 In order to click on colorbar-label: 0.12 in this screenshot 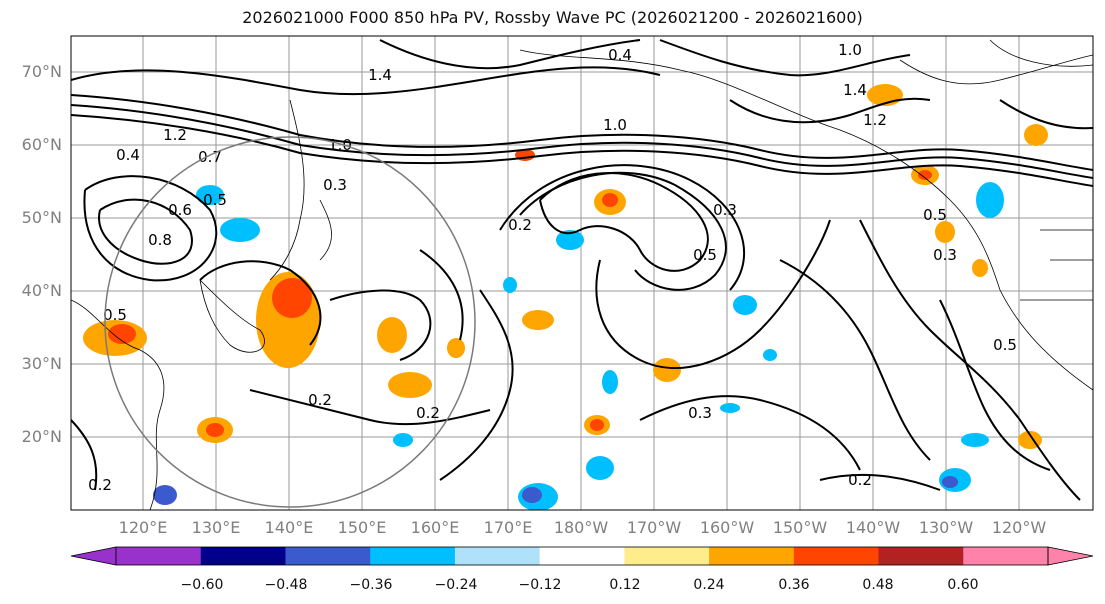, I will do `click(625, 585)`.